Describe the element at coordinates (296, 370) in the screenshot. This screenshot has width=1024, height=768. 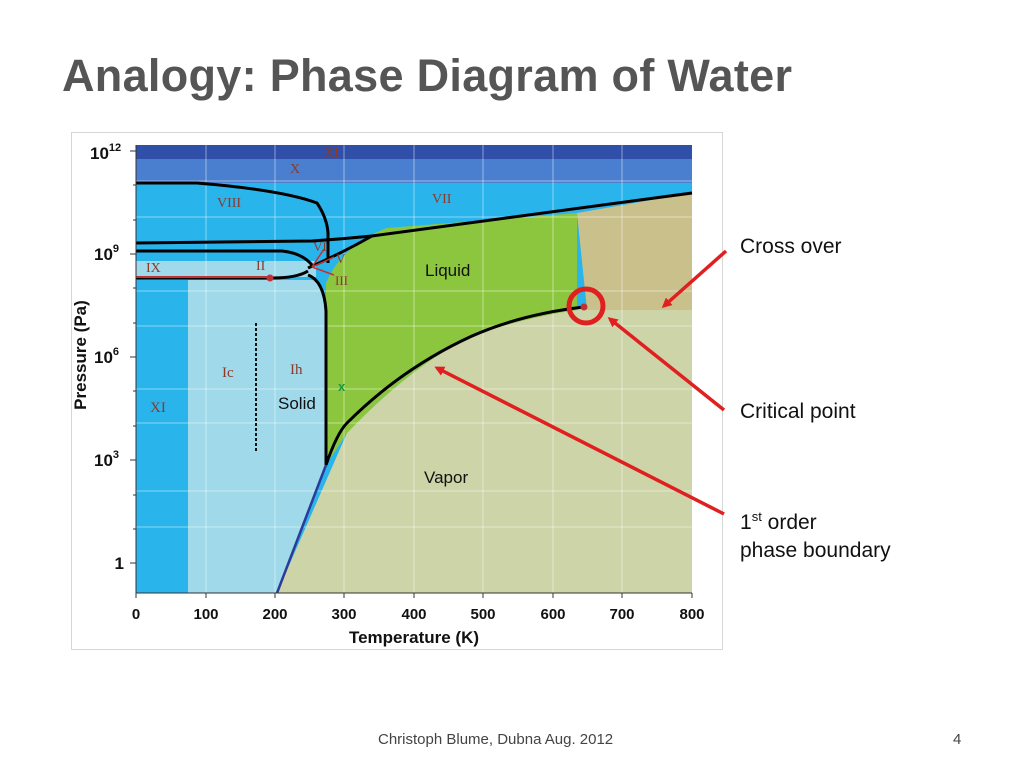
I see `phase-label-ih: Ih` at that location.